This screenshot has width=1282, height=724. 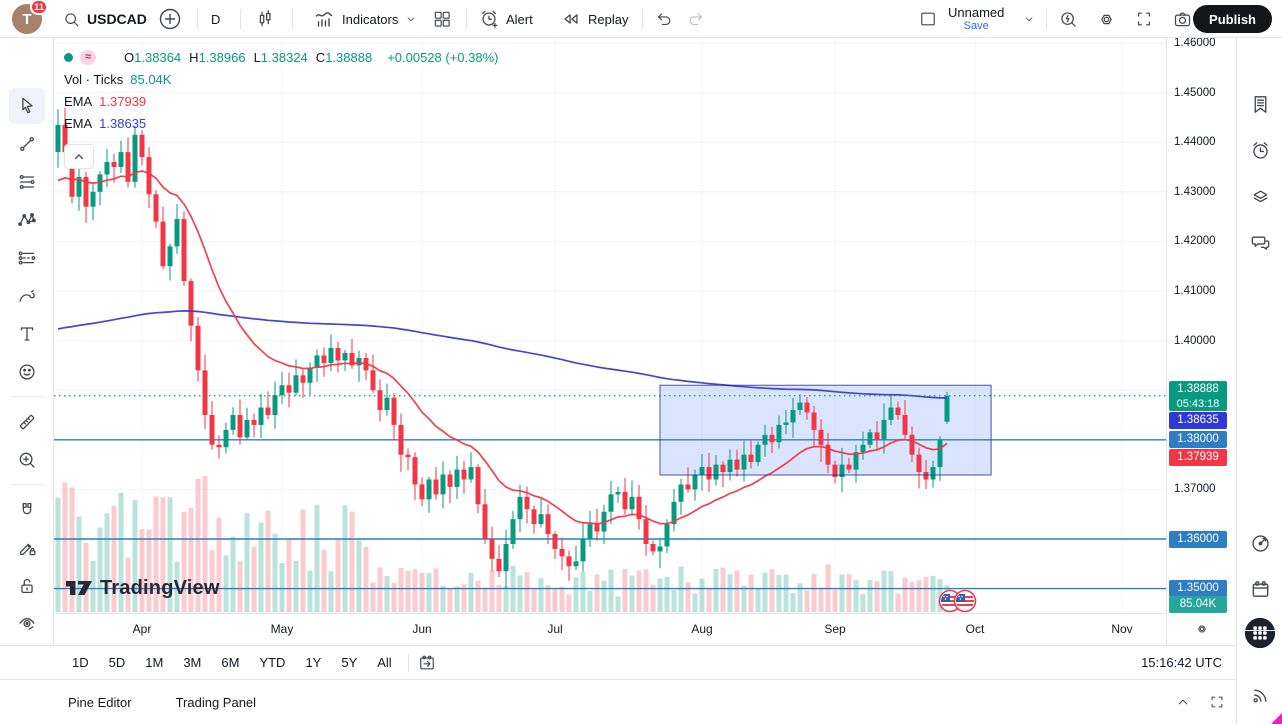 I want to click on range-button-6m: 6M, so click(x=230, y=662).